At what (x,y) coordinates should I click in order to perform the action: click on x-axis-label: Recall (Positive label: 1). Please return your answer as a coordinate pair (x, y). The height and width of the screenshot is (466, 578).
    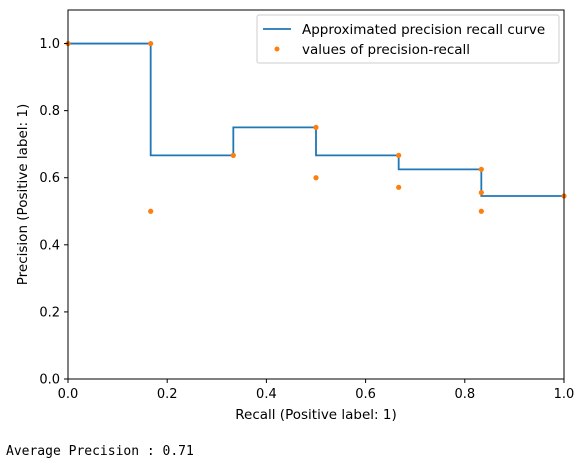
    Looking at the image, I should click on (316, 415).